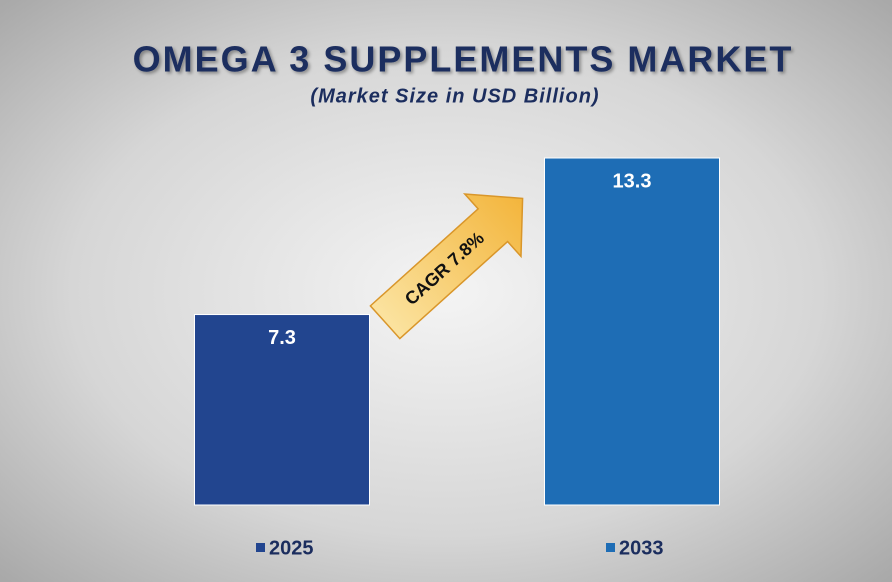 This screenshot has height=582, width=892. What do you see at coordinates (632, 181) in the screenshot?
I see `value-label: 13.3` at bounding box center [632, 181].